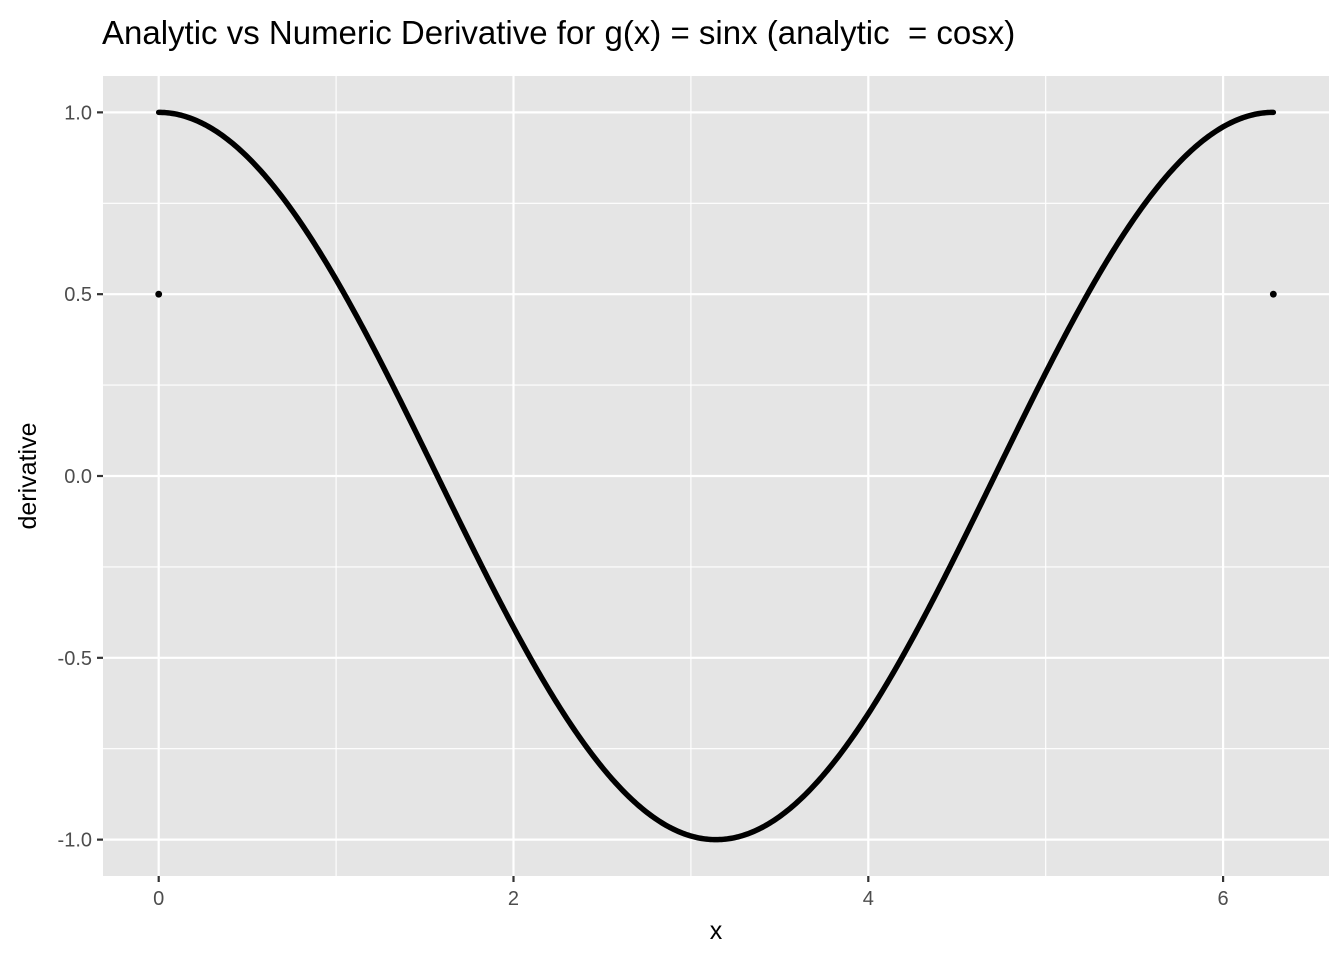  Describe the element at coordinates (1223, 899) in the screenshot. I see `x-tick-label: 6` at that location.